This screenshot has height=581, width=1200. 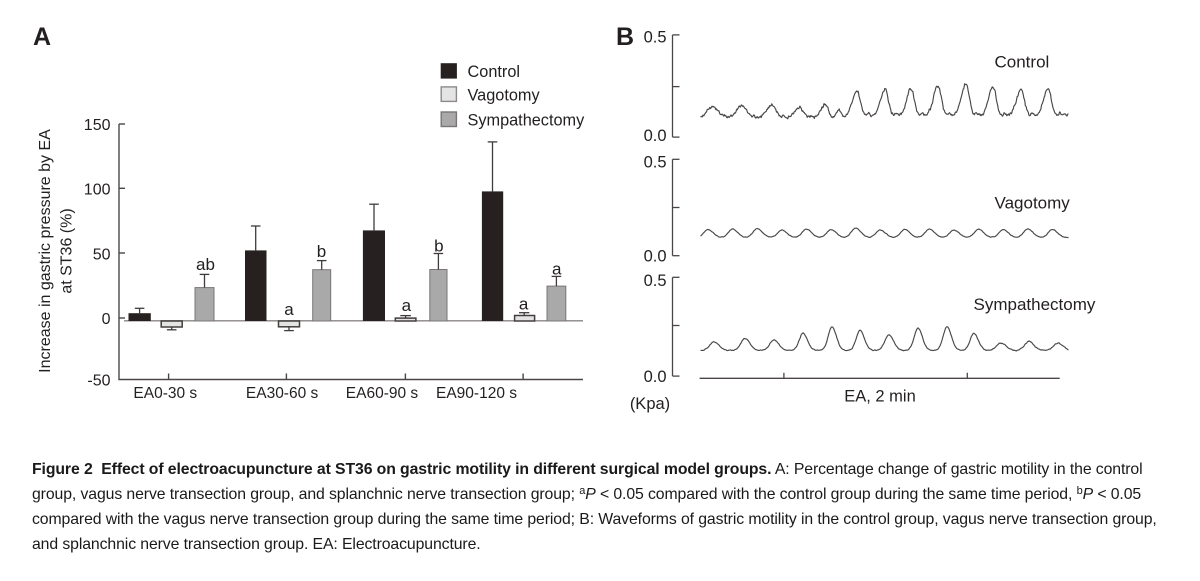 What do you see at coordinates (625, 37) in the screenshot?
I see `svg-text: B` at bounding box center [625, 37].